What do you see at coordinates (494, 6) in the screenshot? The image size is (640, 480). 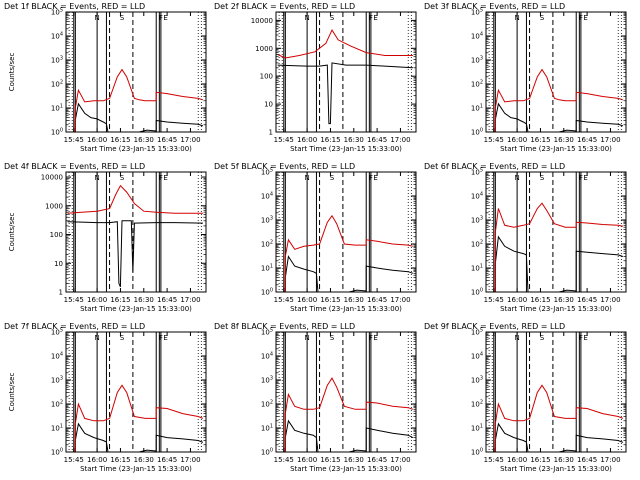 I see `panel-title: Det 3f BLACK = Events, RED = LLD` at bounding box center [494, 6].